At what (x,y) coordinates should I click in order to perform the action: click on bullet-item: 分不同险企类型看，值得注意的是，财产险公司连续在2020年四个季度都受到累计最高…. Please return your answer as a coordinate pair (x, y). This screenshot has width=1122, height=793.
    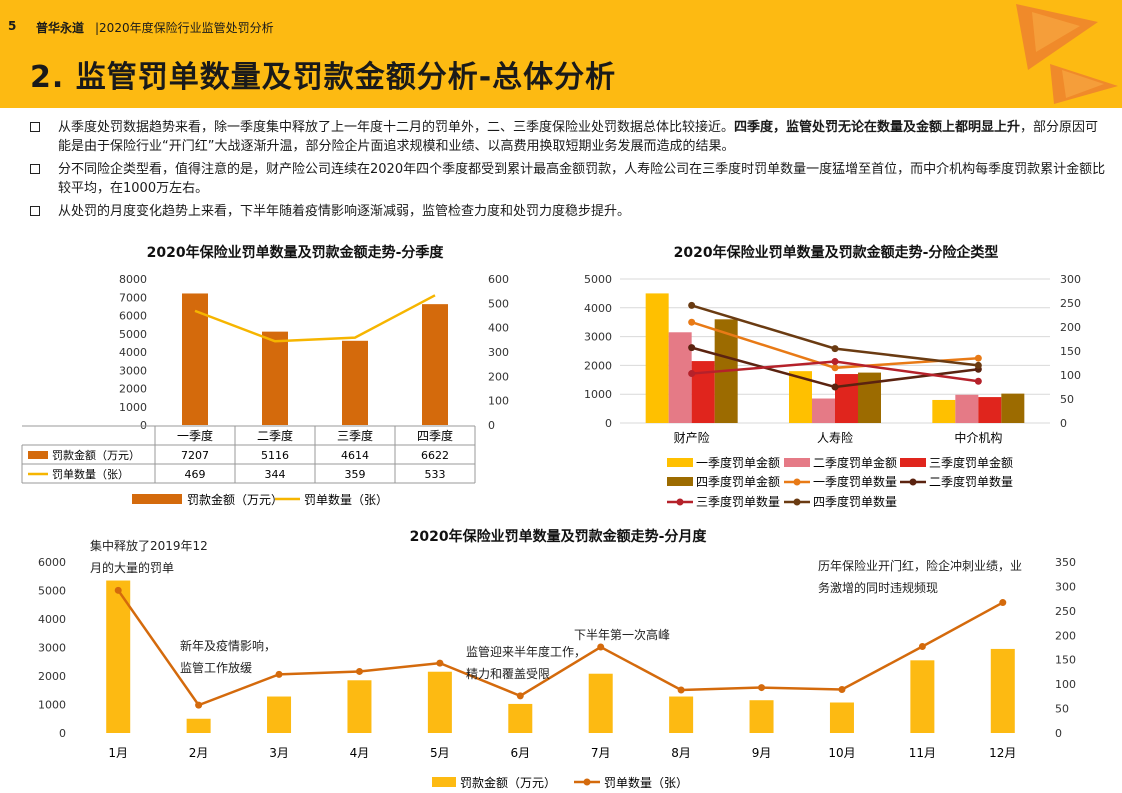
    Looking at the image, I should click on (569, 179).